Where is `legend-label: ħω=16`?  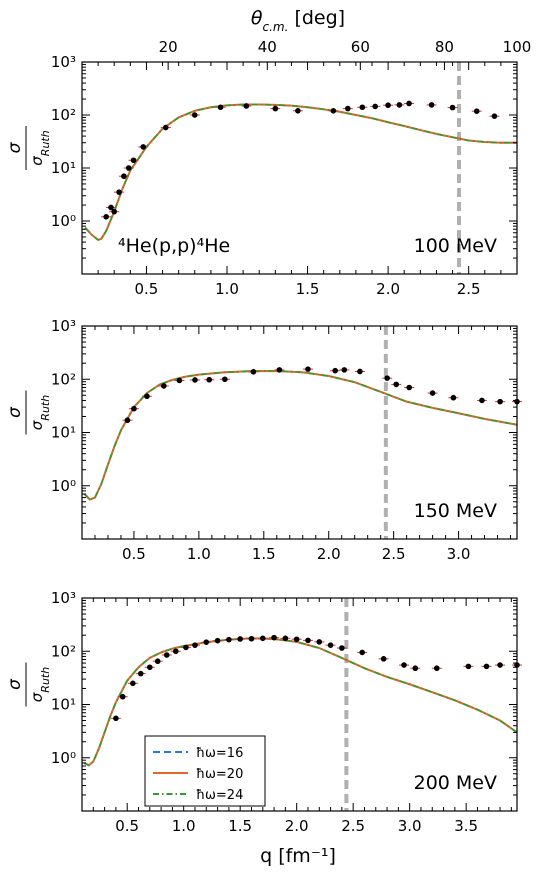 legend-label: ħω=16 is located at coordinates (219, 753).